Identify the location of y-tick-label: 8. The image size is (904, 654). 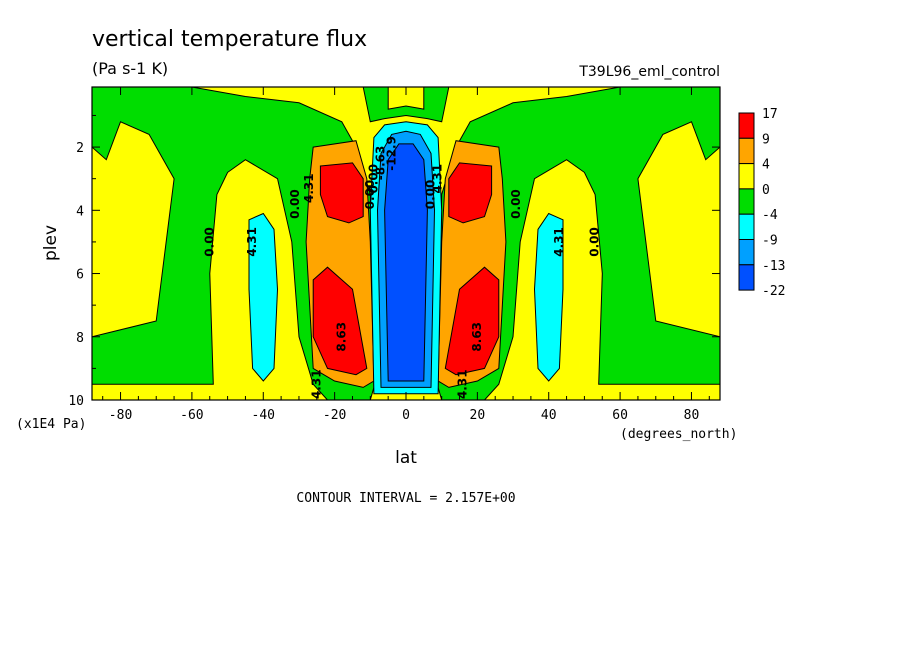
(80, 338).